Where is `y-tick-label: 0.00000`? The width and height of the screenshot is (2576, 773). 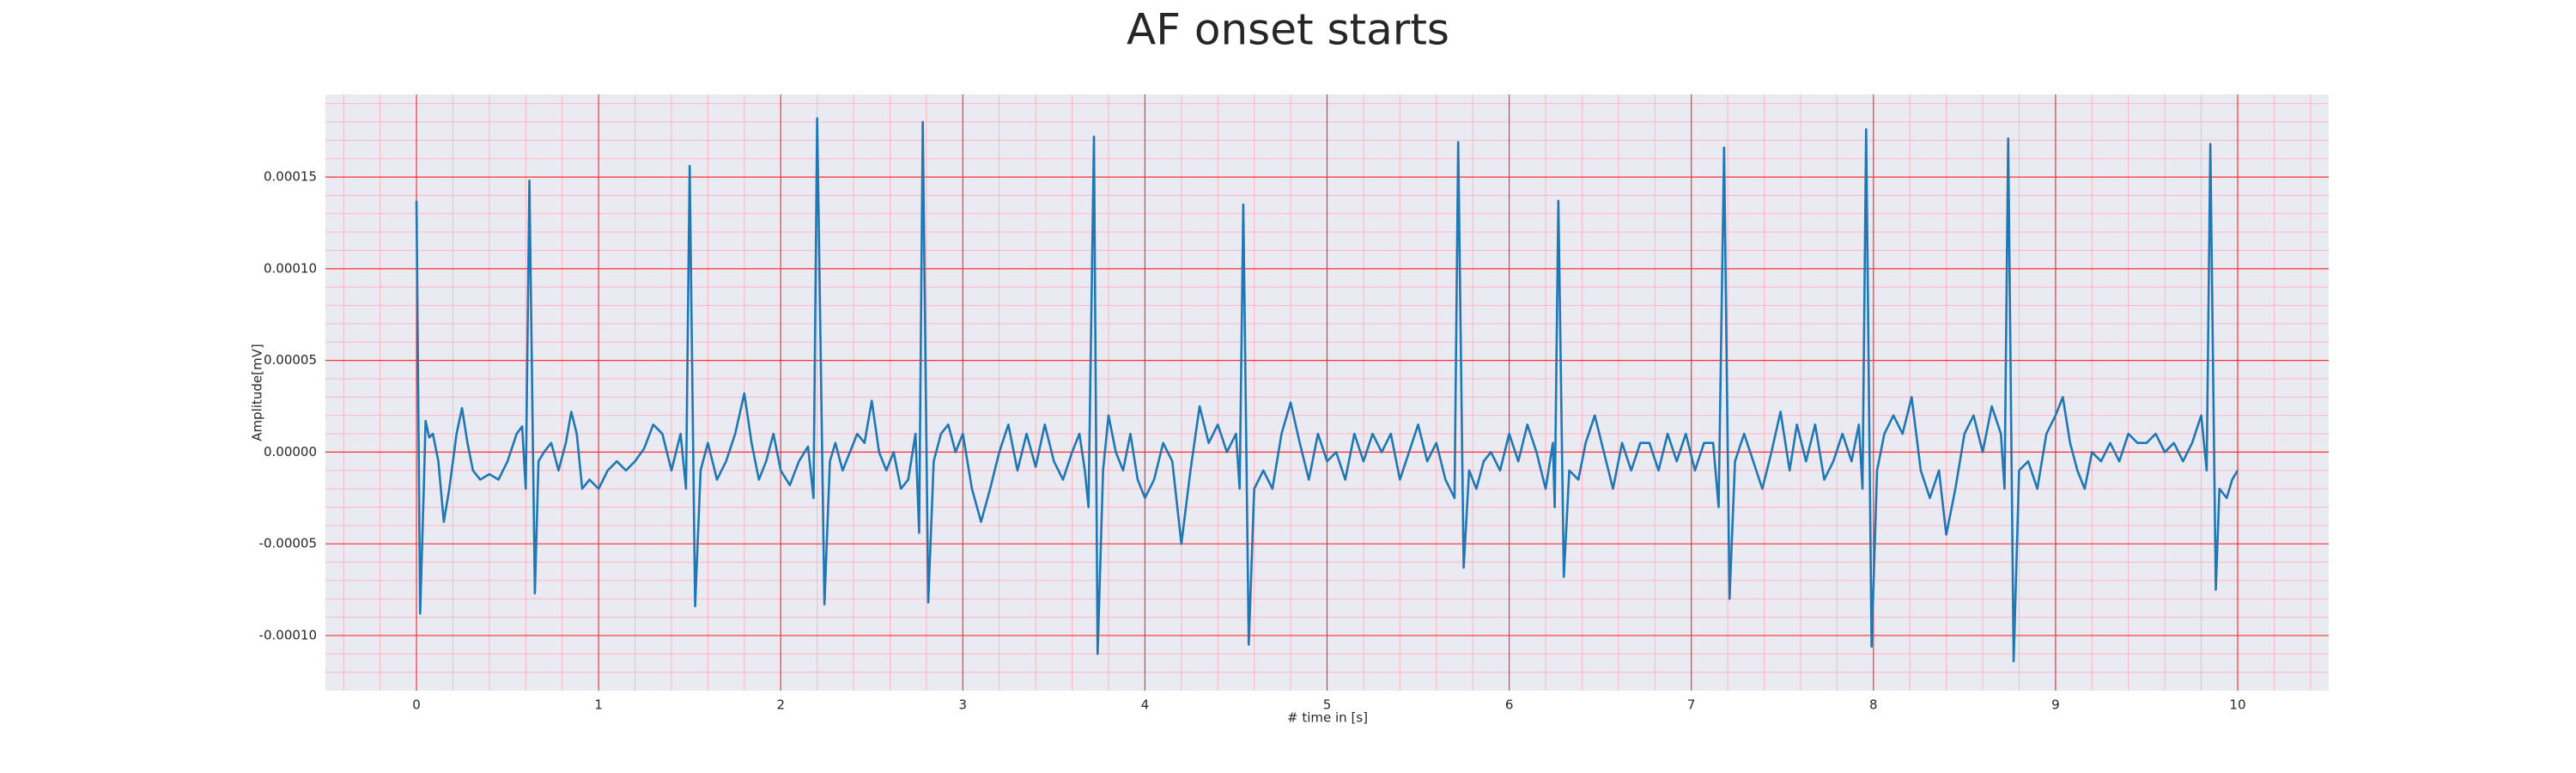 y-tick-label: 0.00000 is located at coordinates (291, 452).